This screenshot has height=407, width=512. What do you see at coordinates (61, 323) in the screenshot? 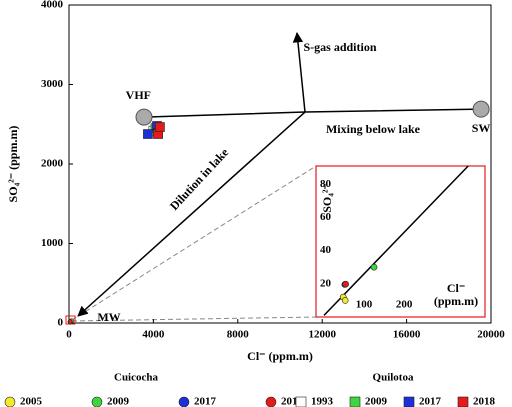
I see `y-tick-label: 0` at bounding box center [61, 323].